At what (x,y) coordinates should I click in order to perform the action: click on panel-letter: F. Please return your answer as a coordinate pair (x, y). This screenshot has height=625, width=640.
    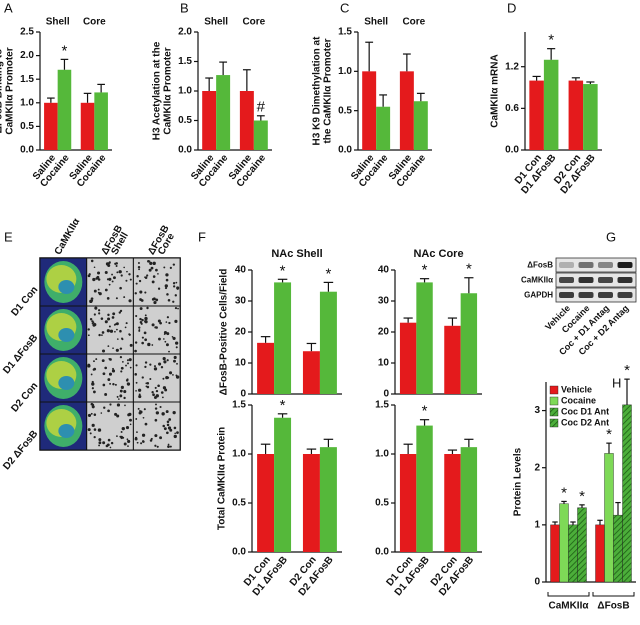
    Looking at the image, I should click on (202, 236).